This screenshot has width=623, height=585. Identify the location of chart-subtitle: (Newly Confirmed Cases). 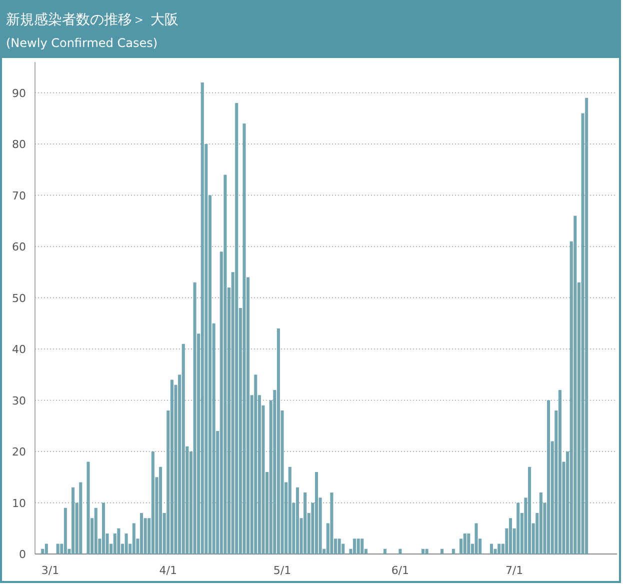
(82, 43).